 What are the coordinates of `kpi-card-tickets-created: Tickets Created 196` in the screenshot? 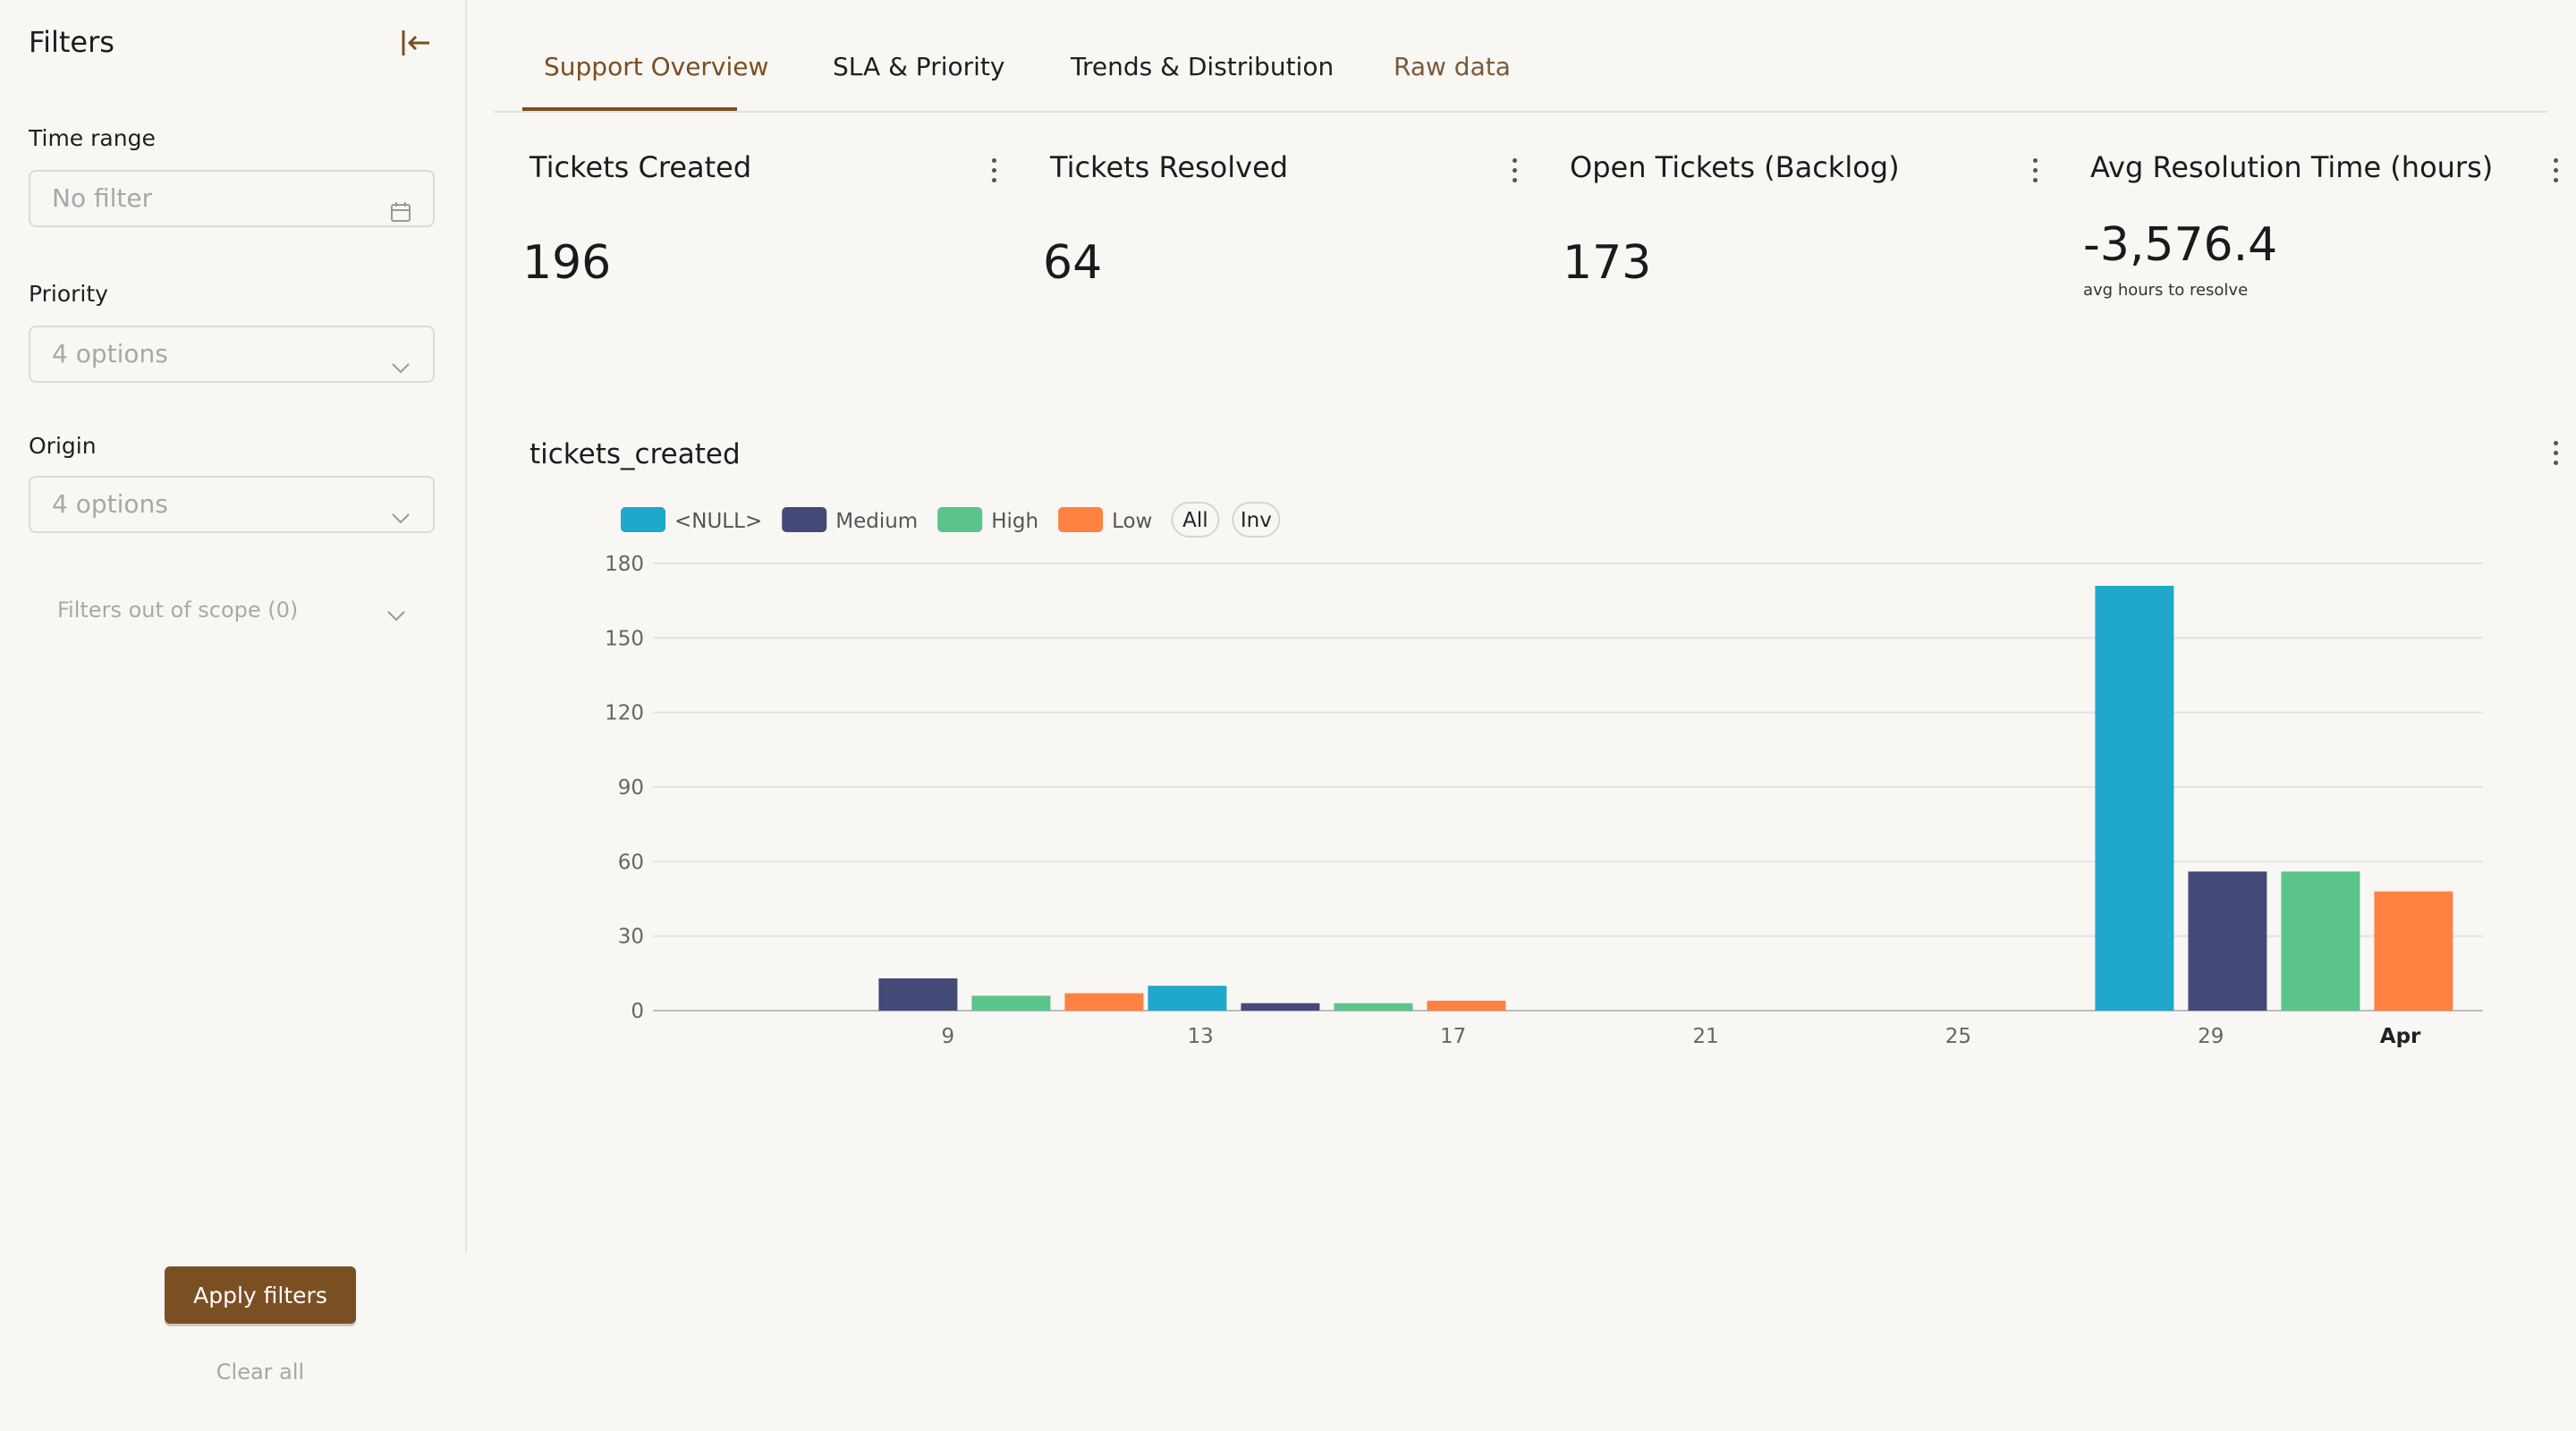 It's located at (772, 233).